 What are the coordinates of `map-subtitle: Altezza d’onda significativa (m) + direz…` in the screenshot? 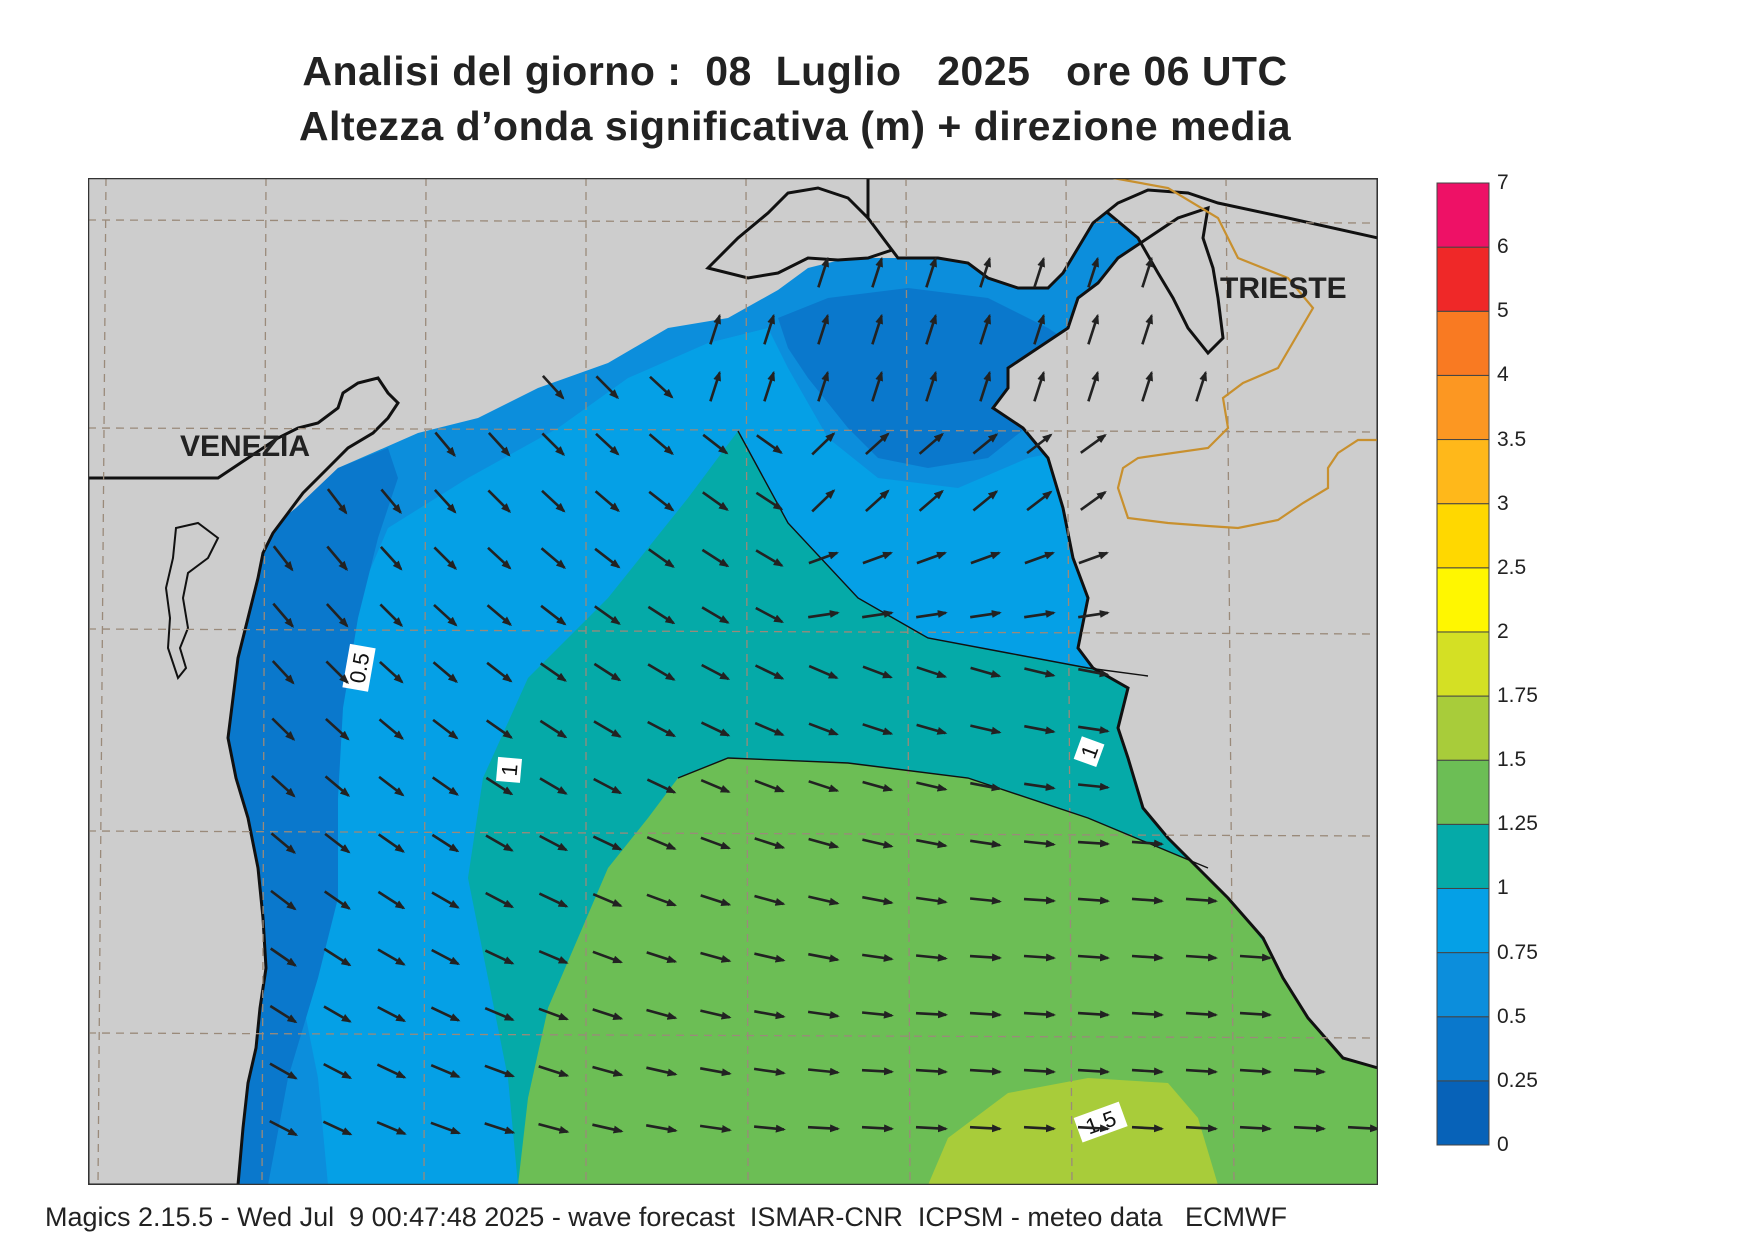 It's located at (795, 126).